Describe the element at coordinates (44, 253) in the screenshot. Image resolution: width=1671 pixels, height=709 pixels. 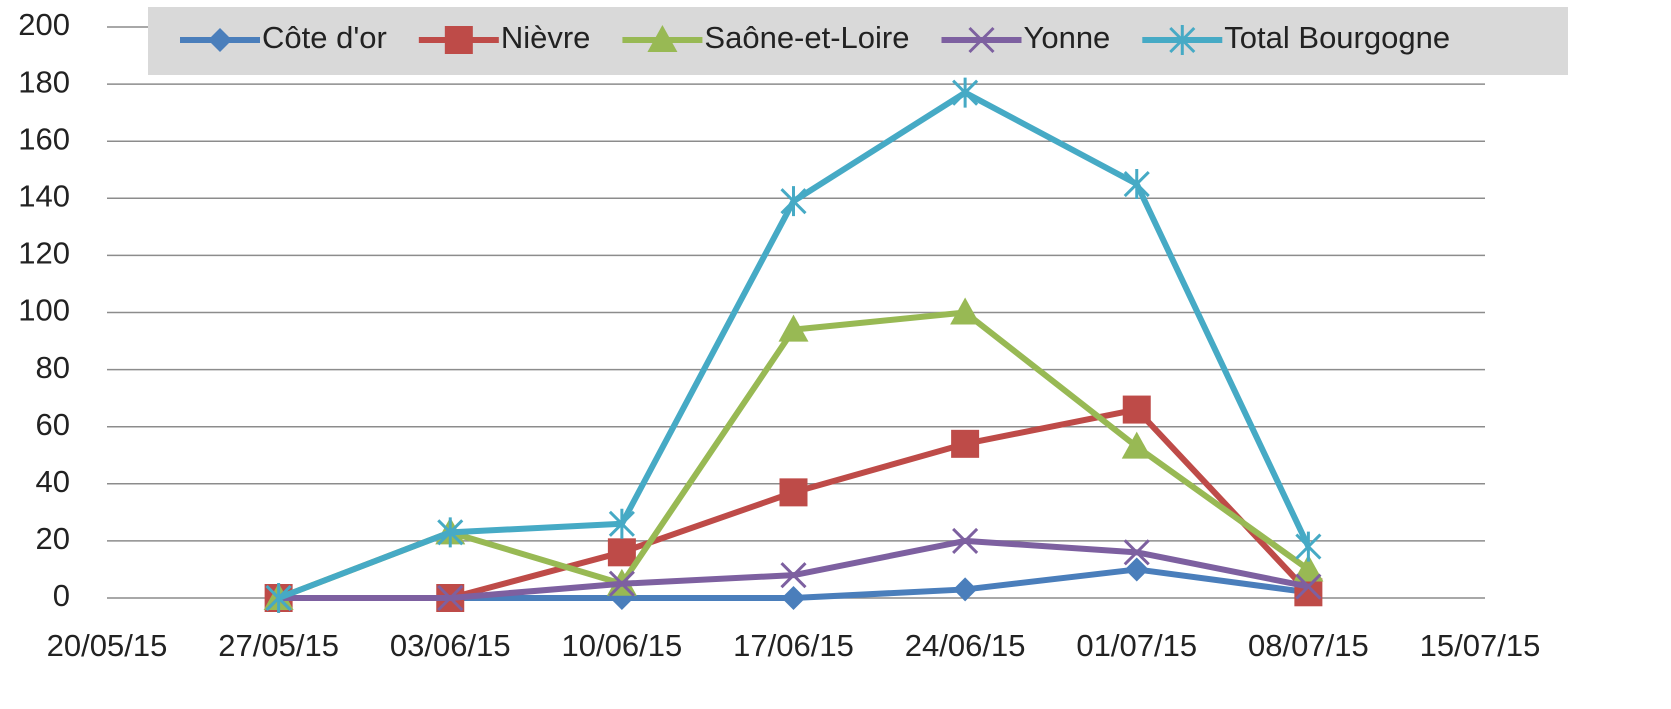
I see `y-tick-label: 120` at that location.